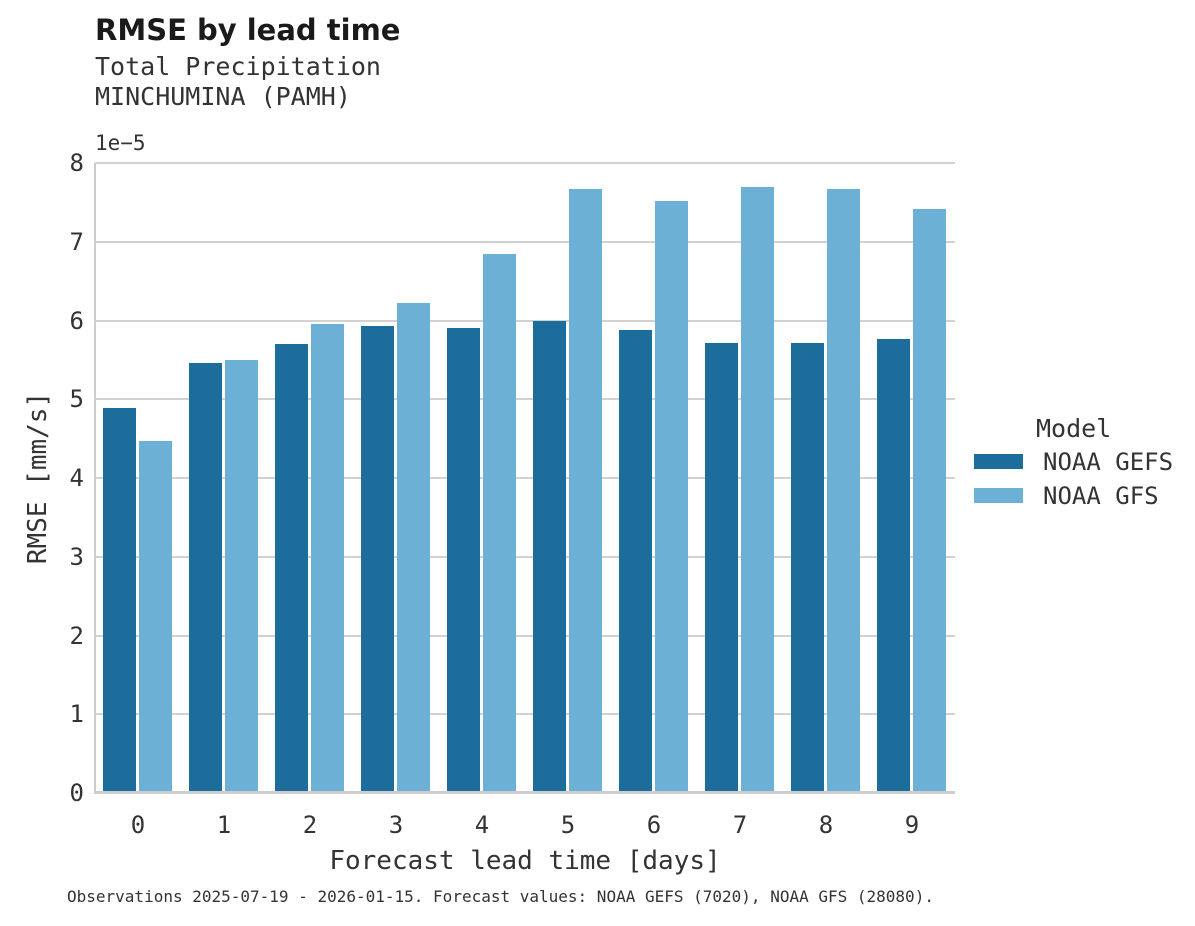 The image size is (1195, 926). I want to click on x-tick-label-9: 9, so click(912, 825).